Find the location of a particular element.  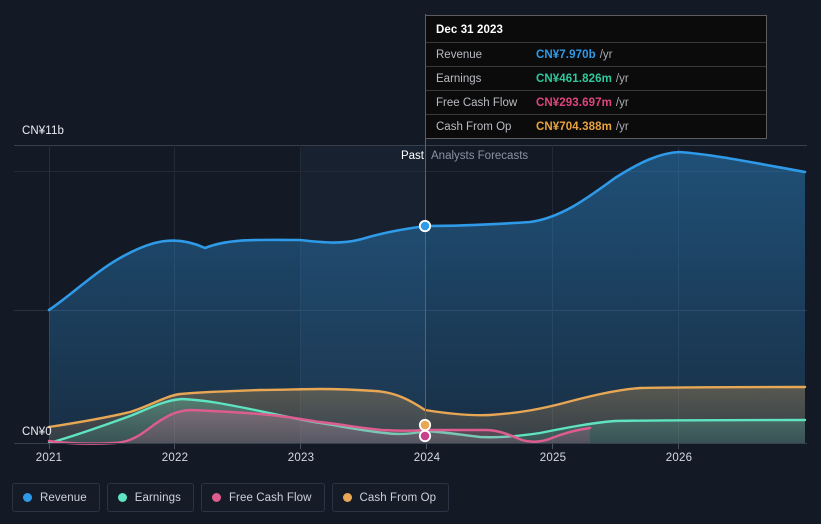

legend-label-earnings: Earnings is located at coordinates (157, 497).